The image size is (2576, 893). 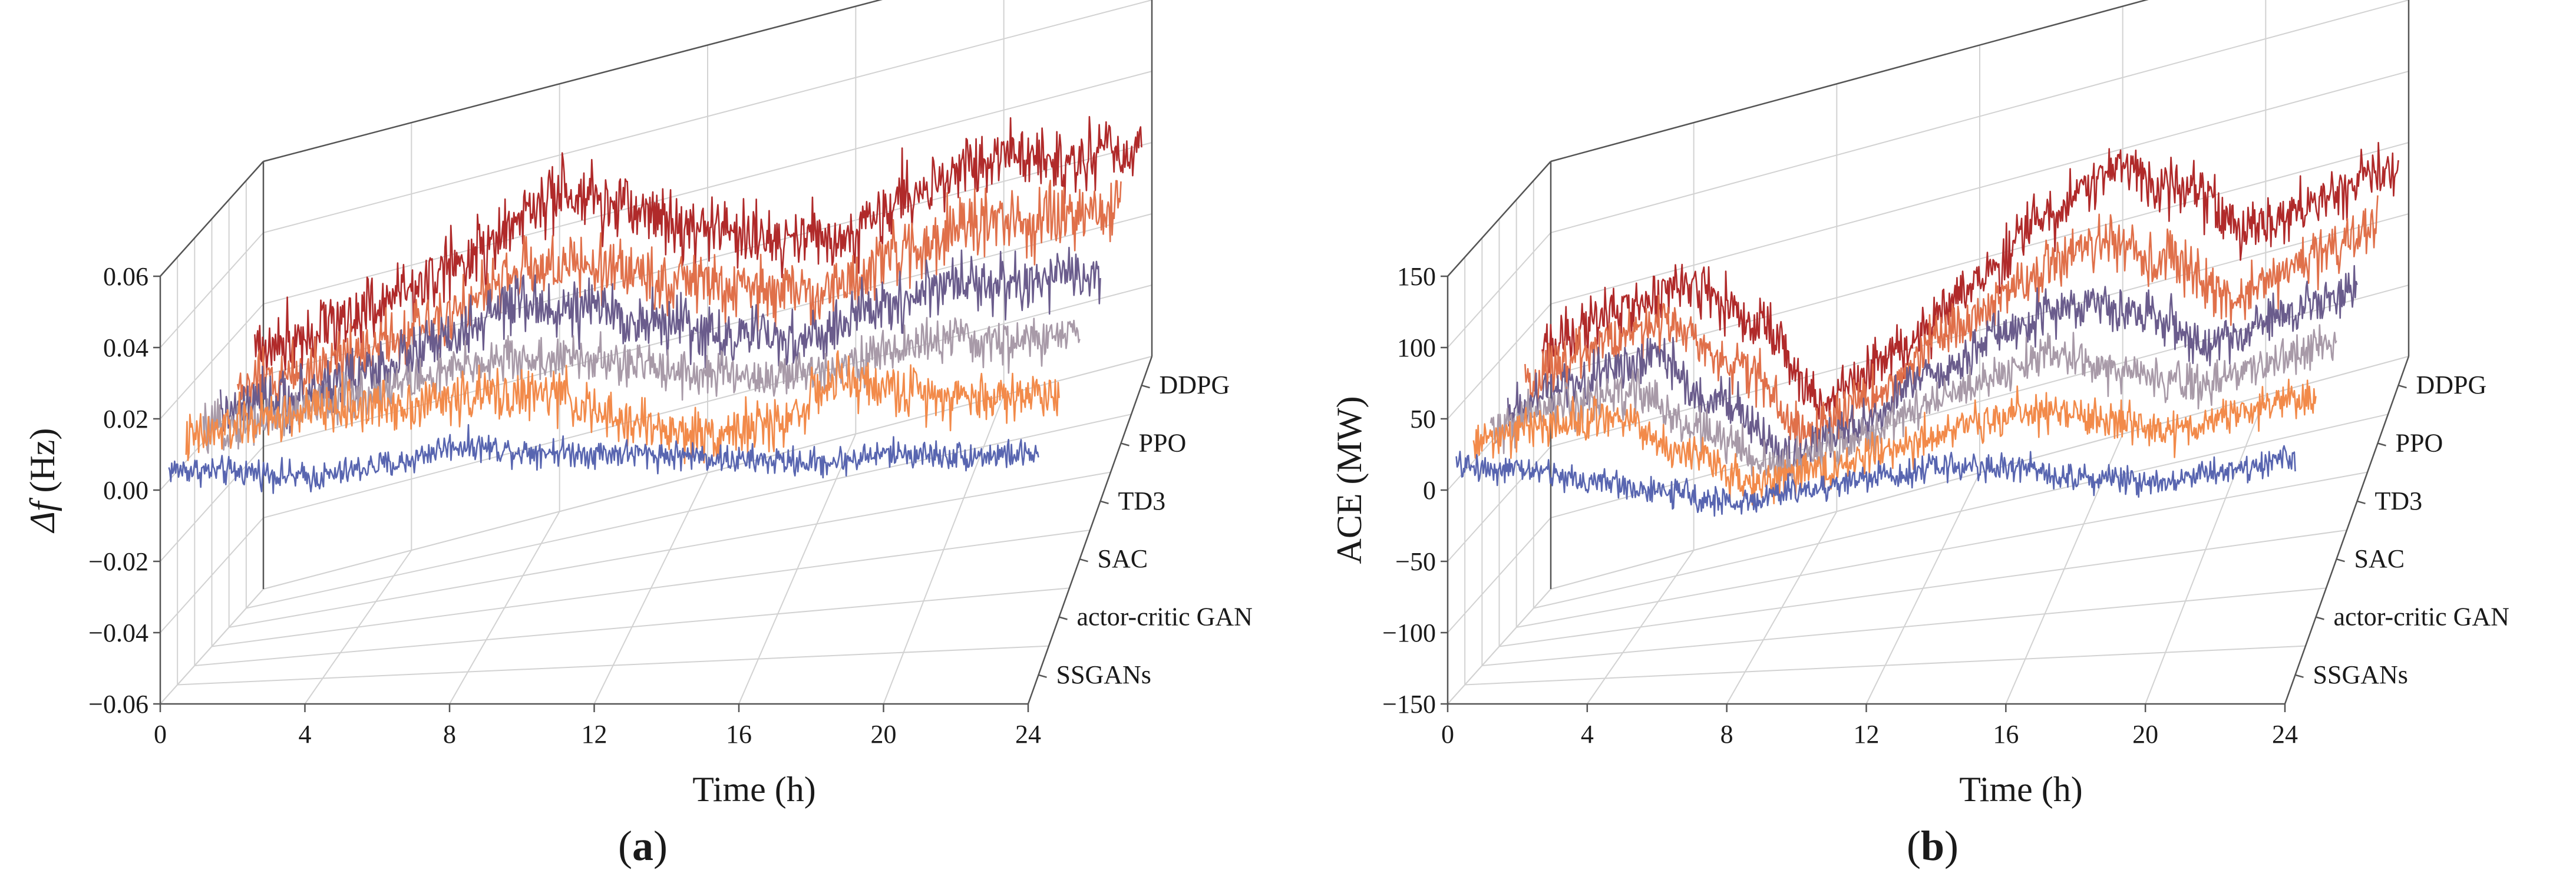 I want to click on y-tick-label: −0.02, so click(x=118, y=561).